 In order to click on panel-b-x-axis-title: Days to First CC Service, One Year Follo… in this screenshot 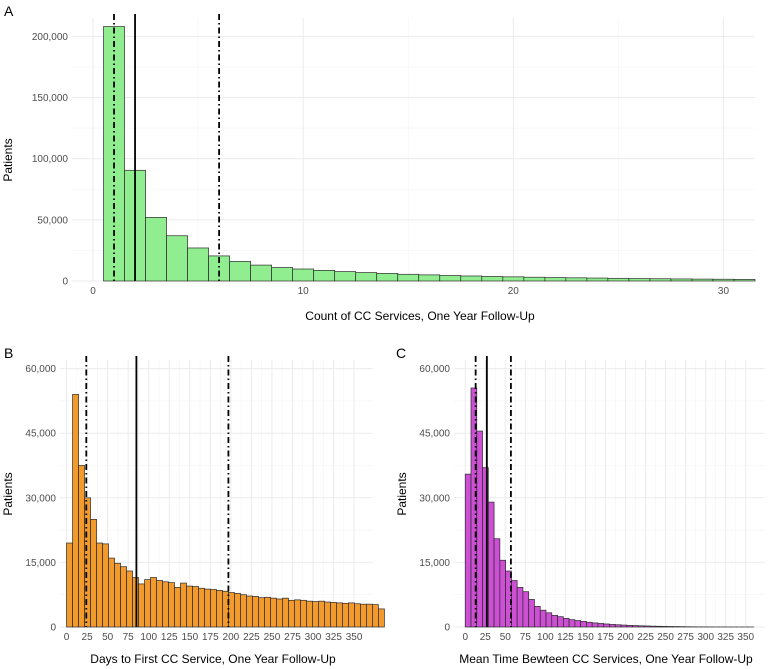, I will do `click(213, 659)`.